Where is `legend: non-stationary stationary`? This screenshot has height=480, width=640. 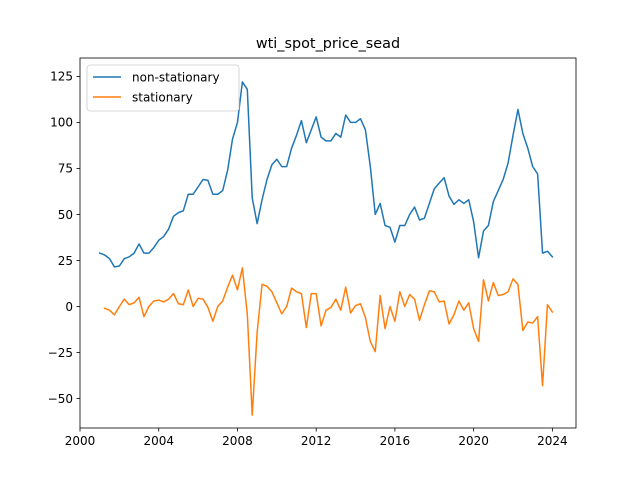
legend: non-stationary stationary is located at coordinates (163, 88).